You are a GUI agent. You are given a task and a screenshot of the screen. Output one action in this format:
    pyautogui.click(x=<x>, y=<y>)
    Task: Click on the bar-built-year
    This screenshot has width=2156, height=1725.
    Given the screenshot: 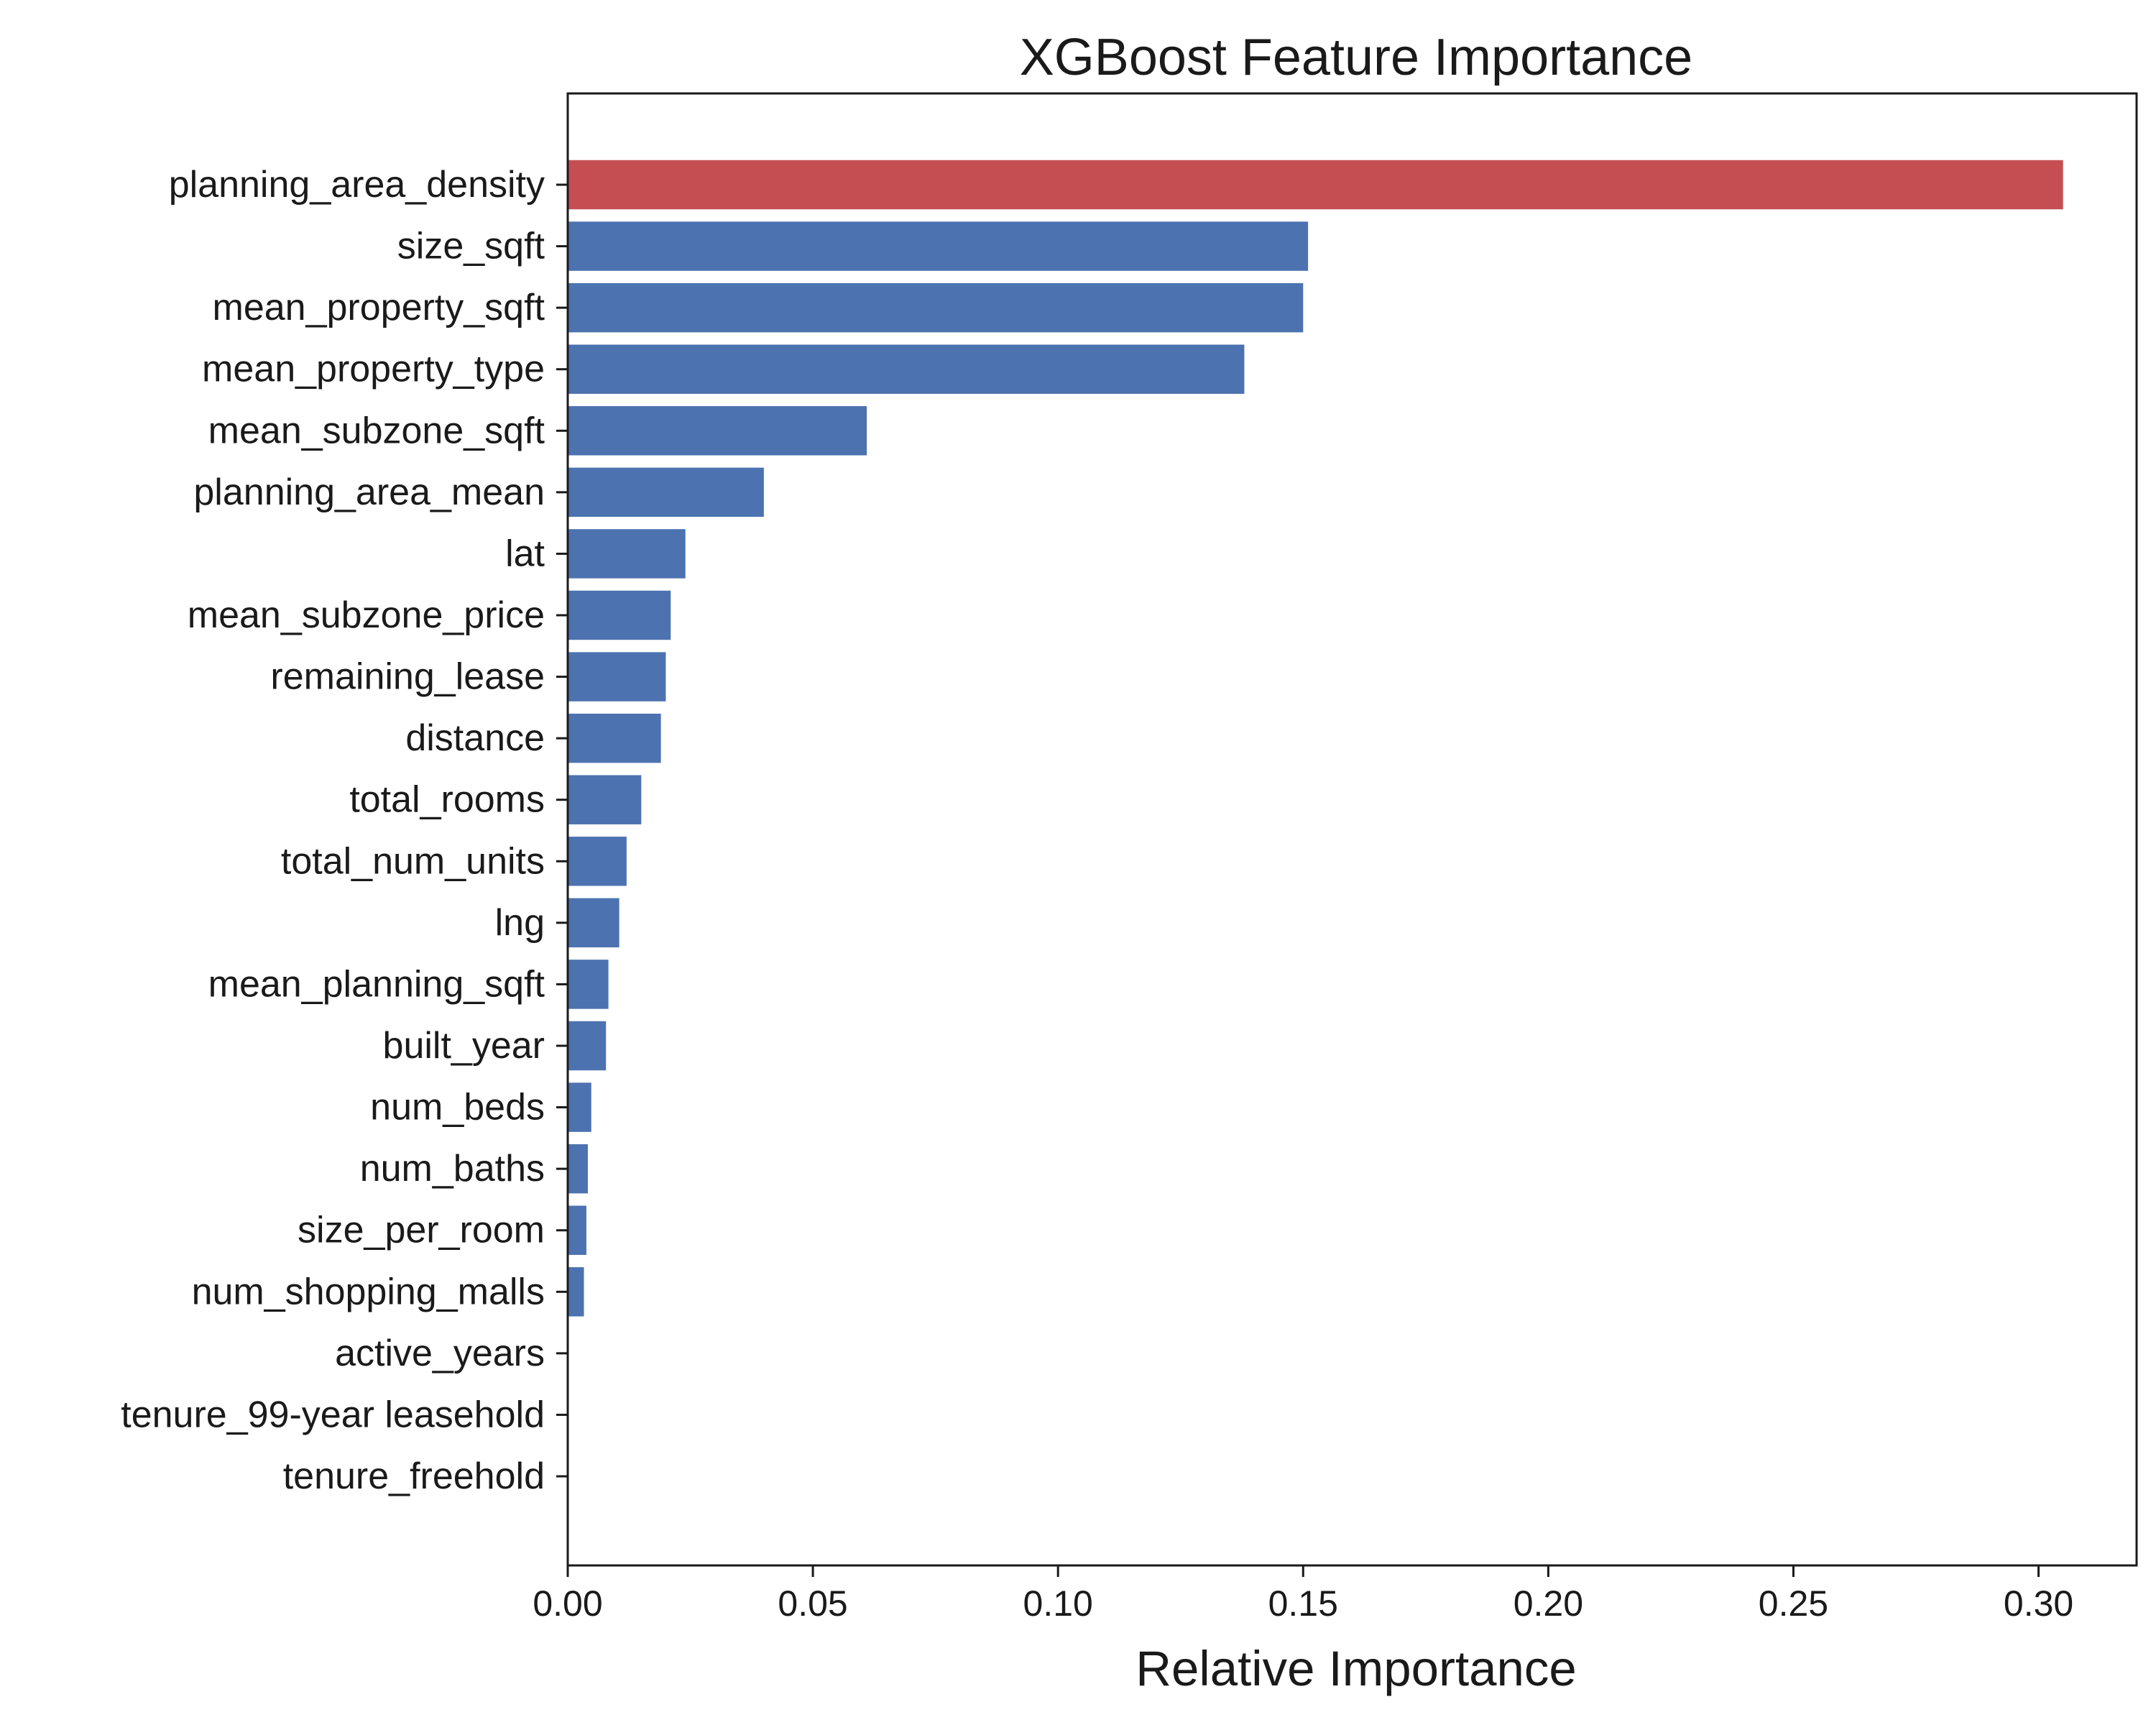 What is the action you would take?
    pyautogui.click(x=587, y=1046)
    